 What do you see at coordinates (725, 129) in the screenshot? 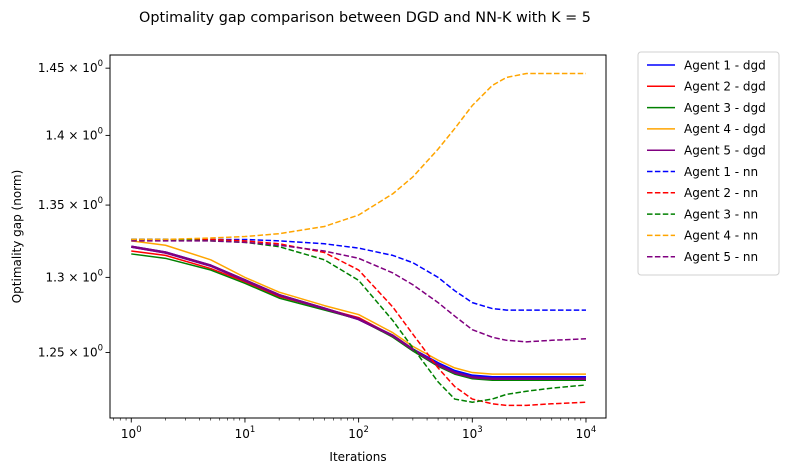
I see `legend-label: Agent 4 - dgd` at bounding box center [725, 129].